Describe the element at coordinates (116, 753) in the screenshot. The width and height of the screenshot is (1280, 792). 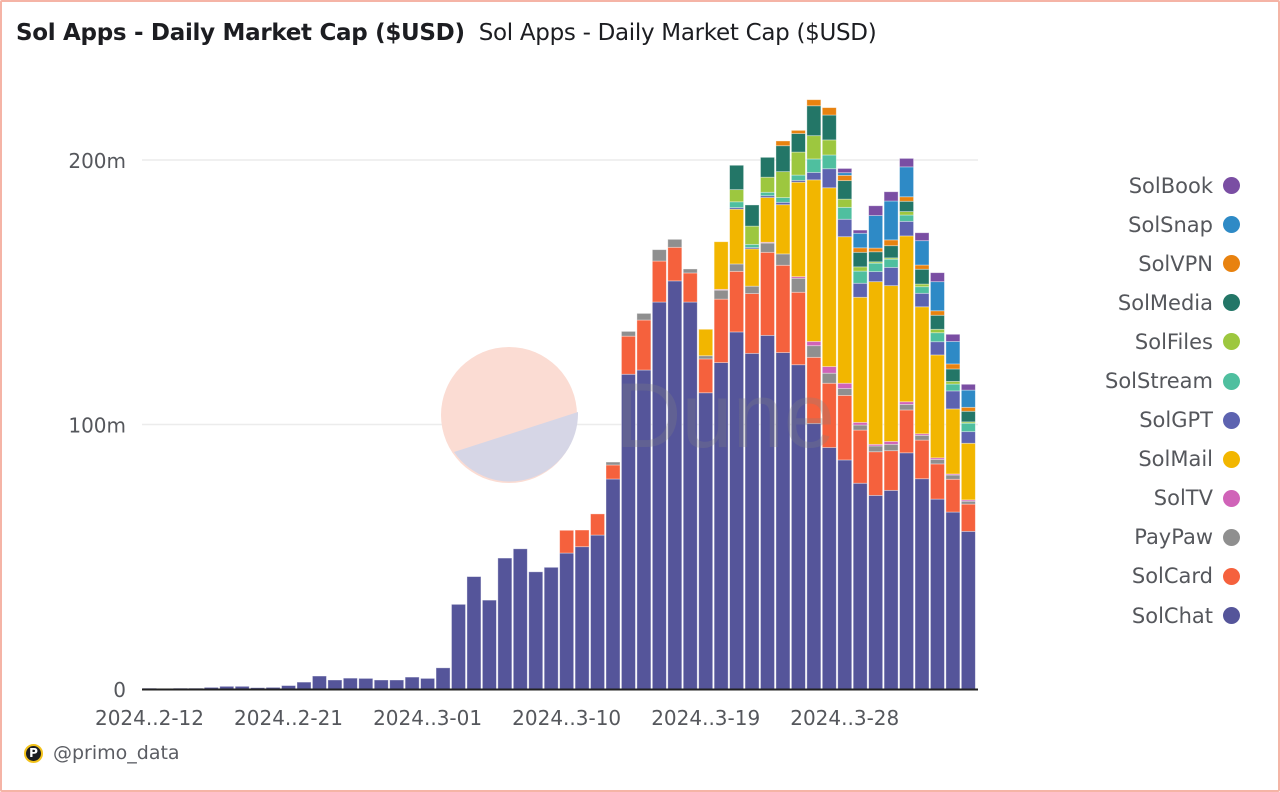
I see `author-handle: @primo_data` at that location.